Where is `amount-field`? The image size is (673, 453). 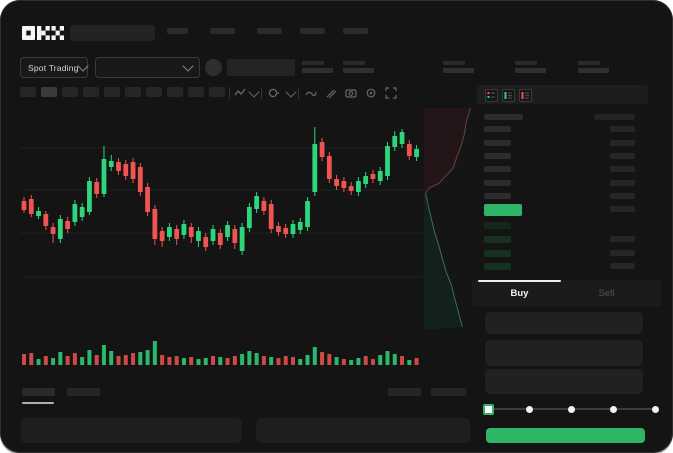 amount-field is located at coordinates (564, 353).